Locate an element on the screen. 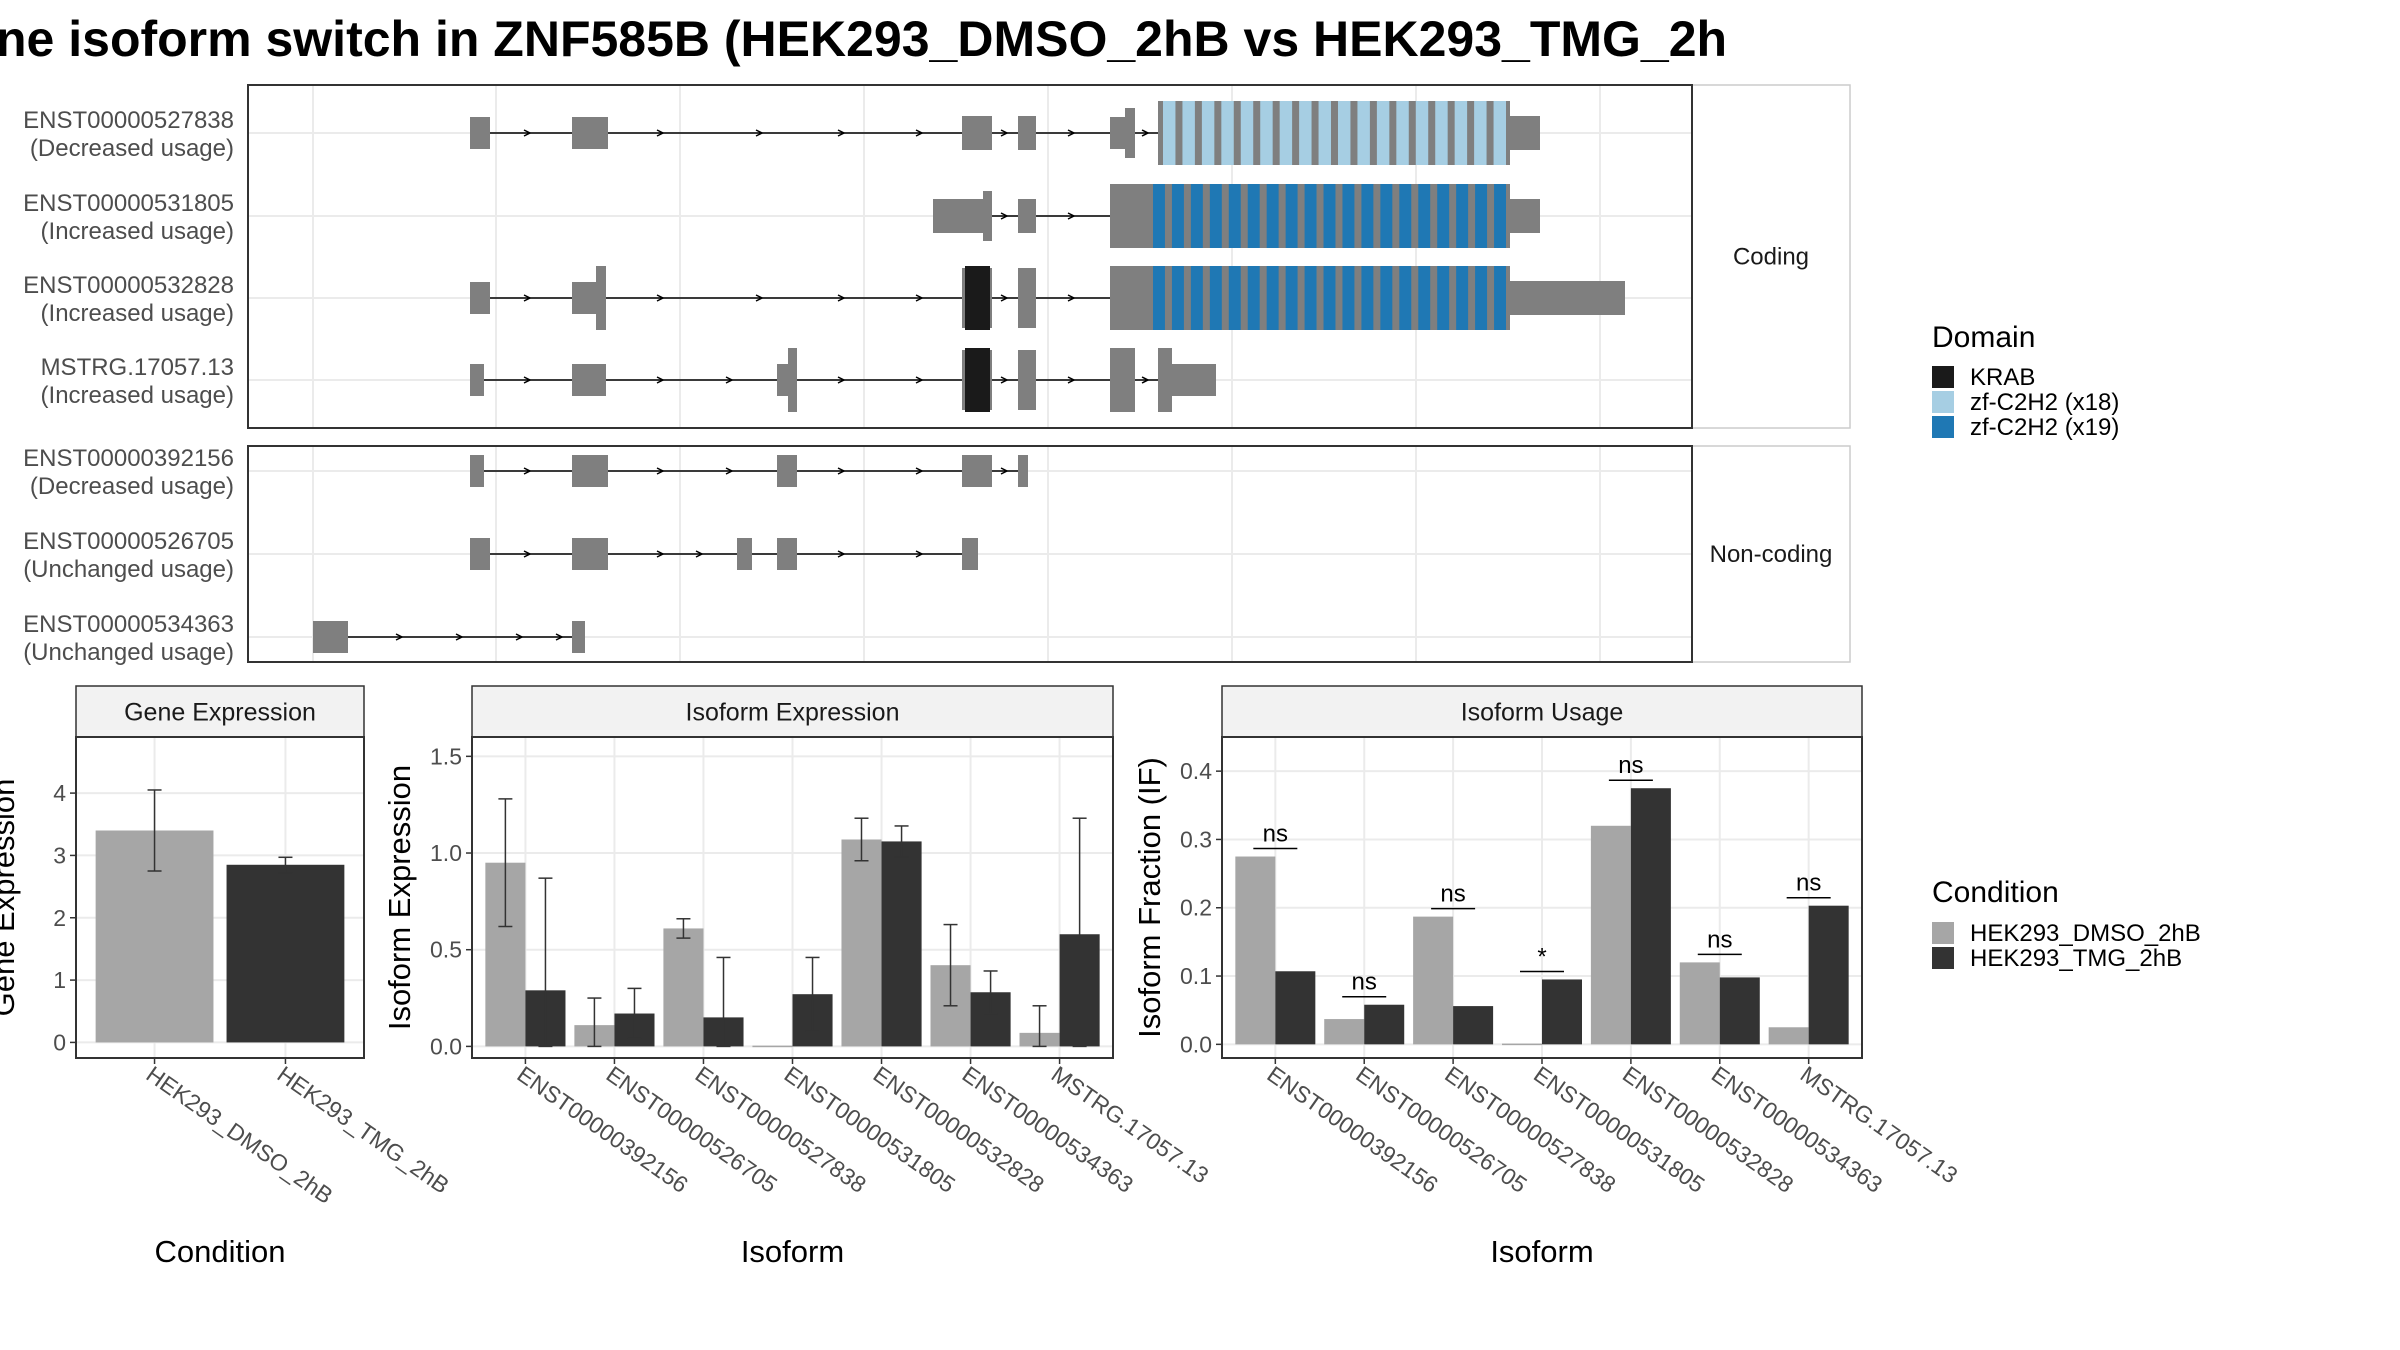 The height and width of the screenshot is (1350, 2400). strip-label: Isoform Expression is located at coordinates (793, 713).